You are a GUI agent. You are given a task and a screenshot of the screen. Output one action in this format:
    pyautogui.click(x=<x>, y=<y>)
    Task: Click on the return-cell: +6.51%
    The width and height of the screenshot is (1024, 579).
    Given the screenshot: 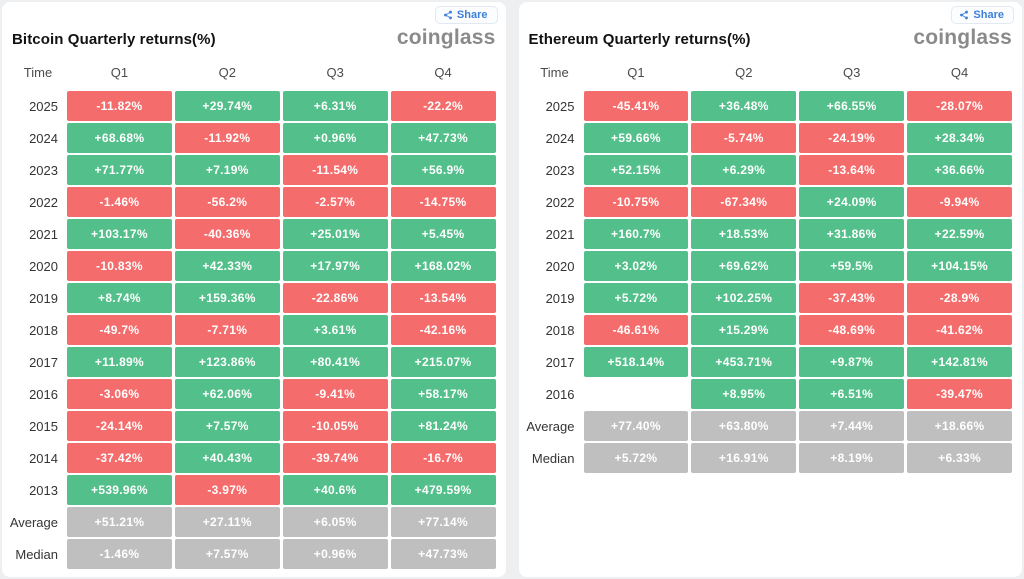 What is the action you would take?
    pyautogui.click(x=852, y=394)
    